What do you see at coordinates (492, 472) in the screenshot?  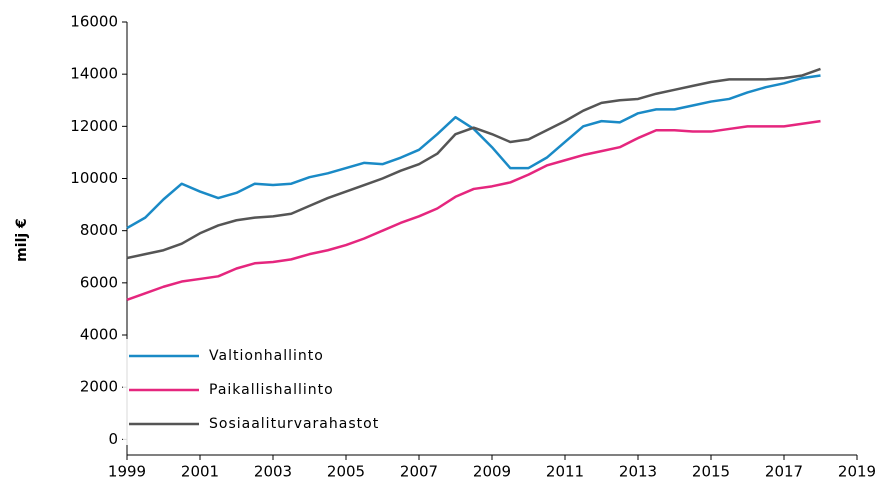 I see `x-tick-label: 2009` at bounding box center [492, 472].